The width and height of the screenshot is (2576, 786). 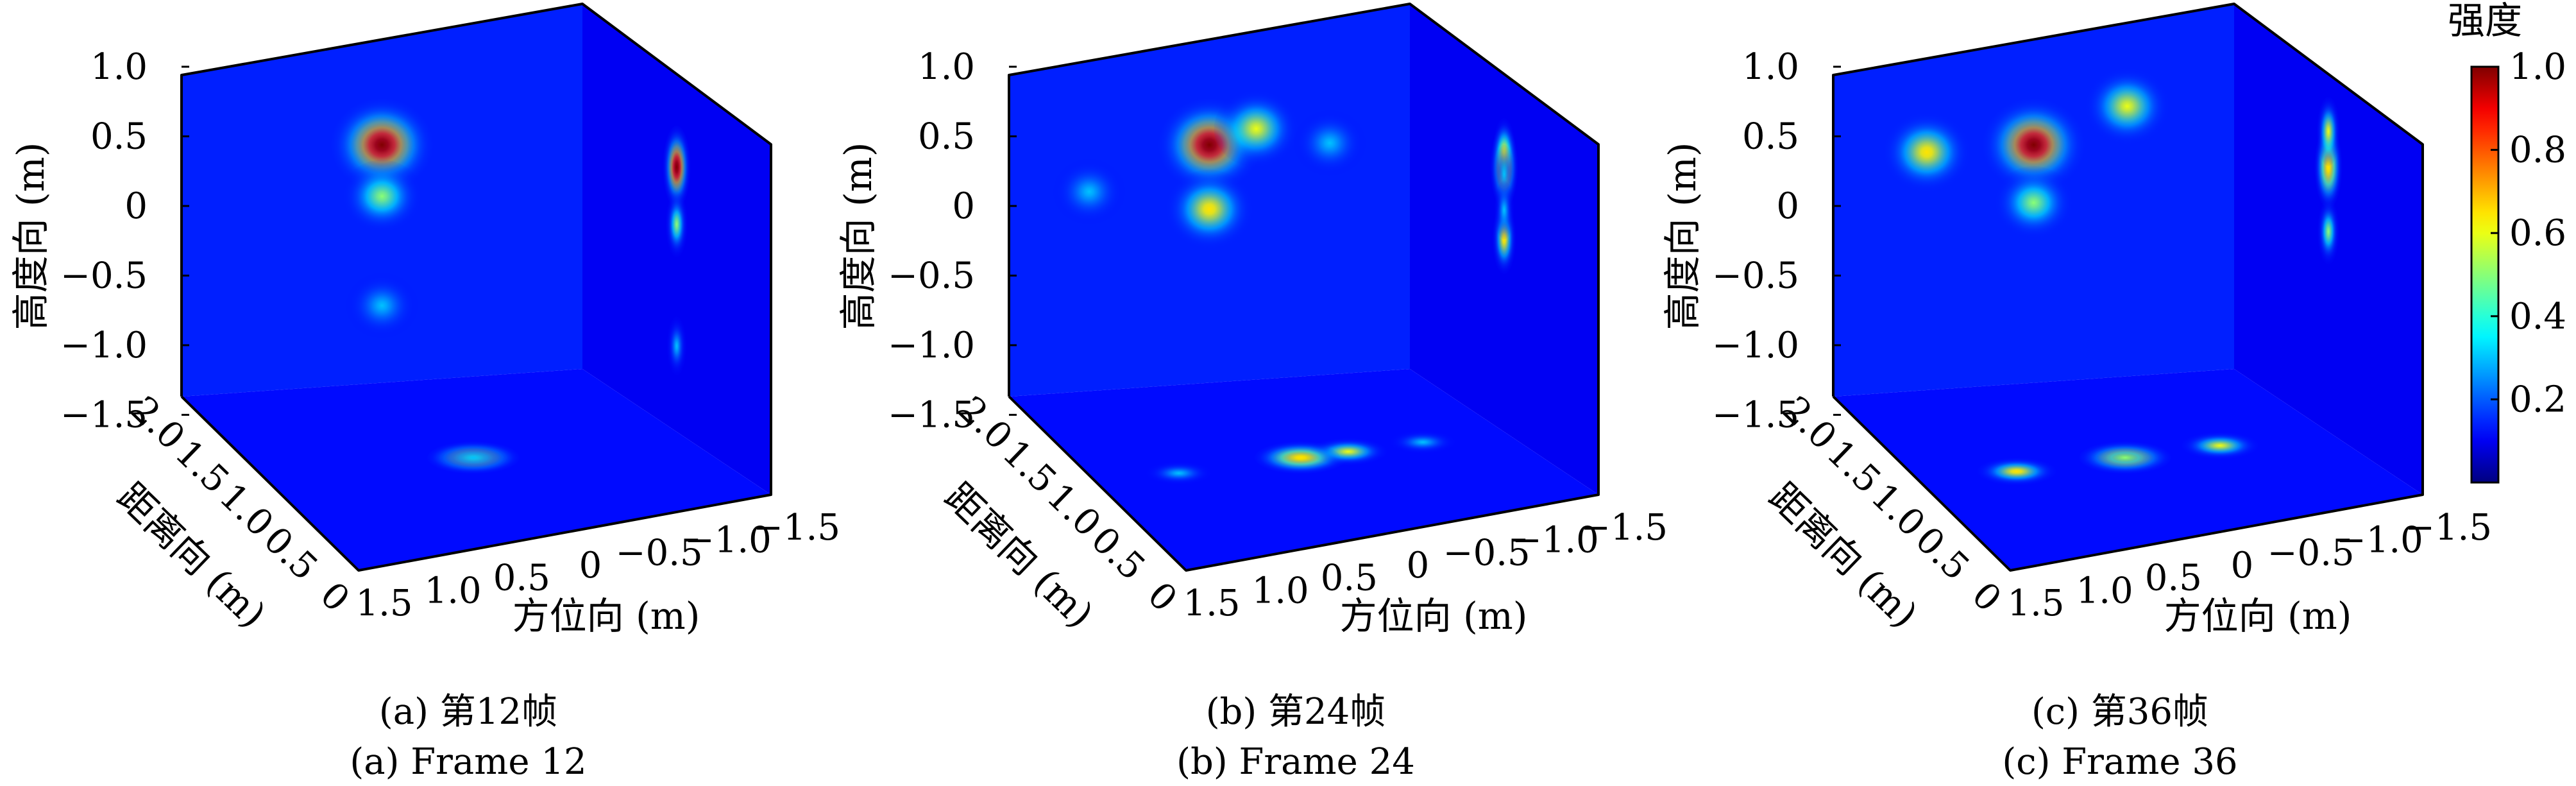 I want to click on colorbar: 强度 1.0 0.8 0.6 0.4 0.2, so click(x=2507, y=242).